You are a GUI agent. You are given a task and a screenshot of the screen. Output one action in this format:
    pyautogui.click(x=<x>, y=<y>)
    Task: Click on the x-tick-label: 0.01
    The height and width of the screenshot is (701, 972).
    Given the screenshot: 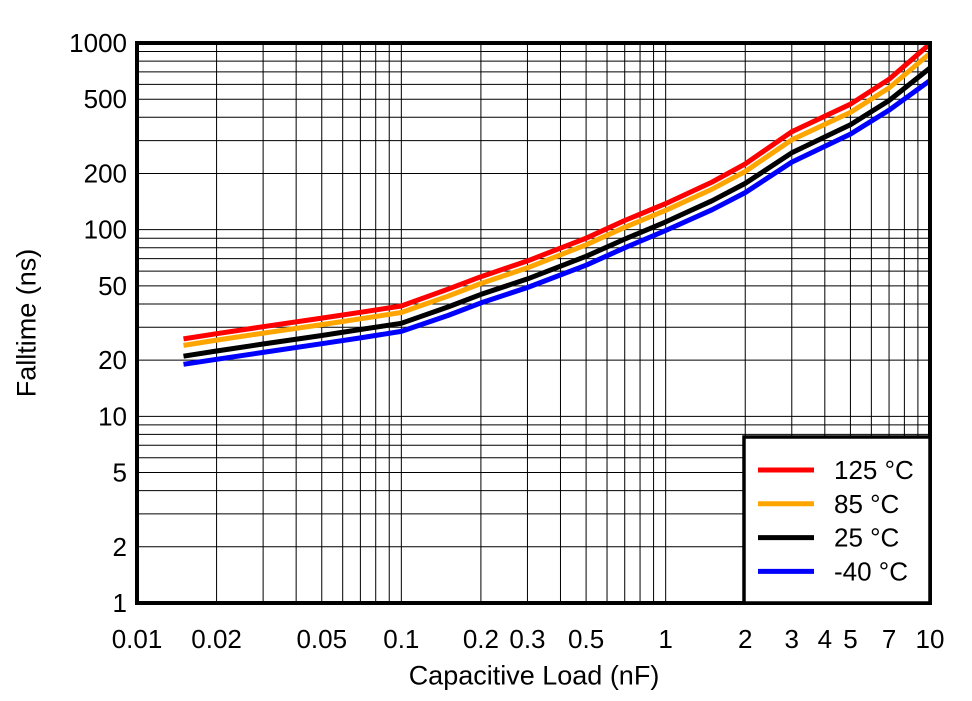 What is the action you would take?
    pyautogui.click(x=137, y=639)
    